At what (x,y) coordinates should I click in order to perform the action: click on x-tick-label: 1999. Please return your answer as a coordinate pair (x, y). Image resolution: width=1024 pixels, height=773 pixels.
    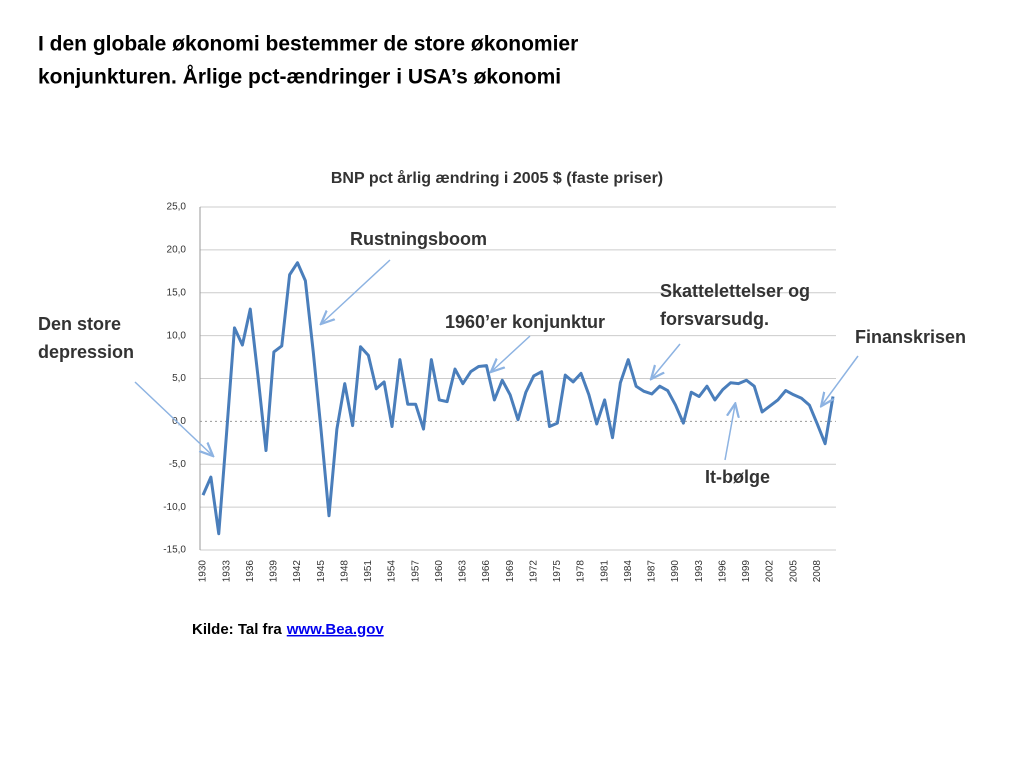
    Looking at the image, I should click on (746, 571).